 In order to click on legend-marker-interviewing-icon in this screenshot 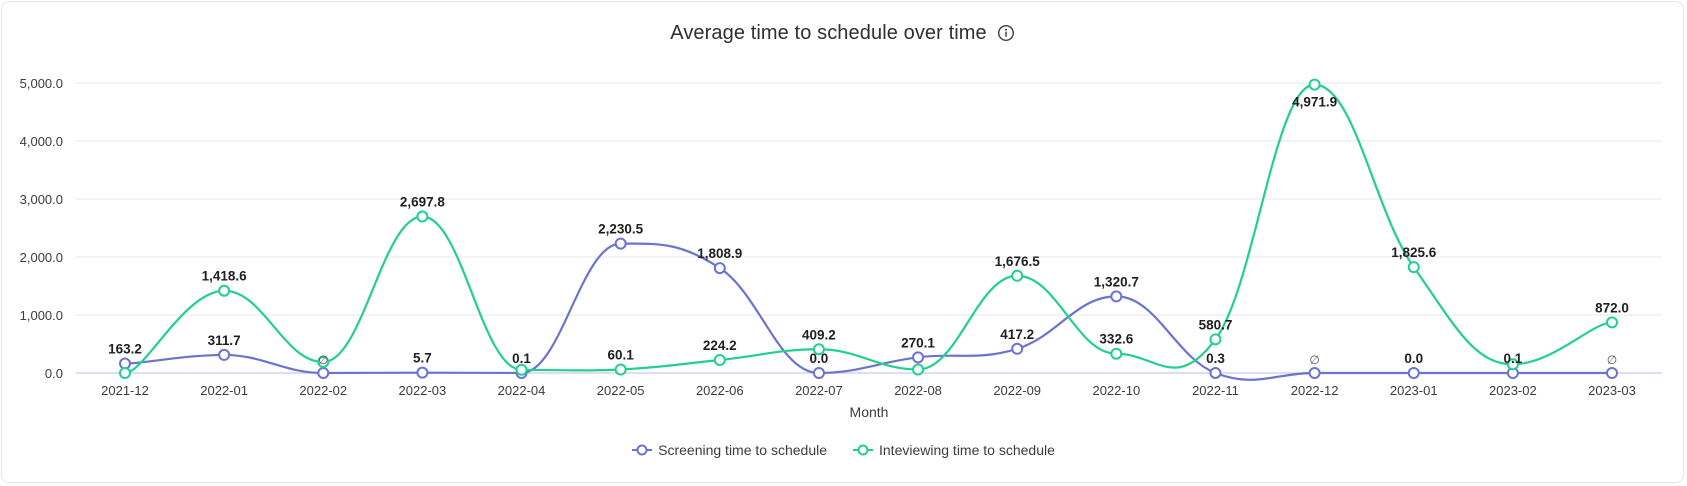, I will do `click(863, 450)`.